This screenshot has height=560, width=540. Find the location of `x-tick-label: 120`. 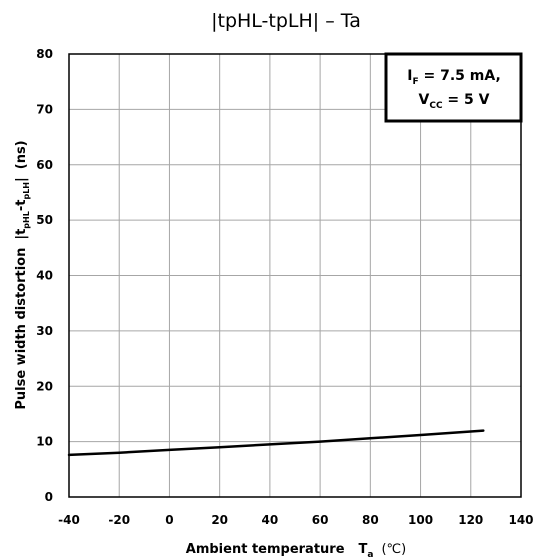

x-tick-label: 120 is located at coordinates (470, 520).